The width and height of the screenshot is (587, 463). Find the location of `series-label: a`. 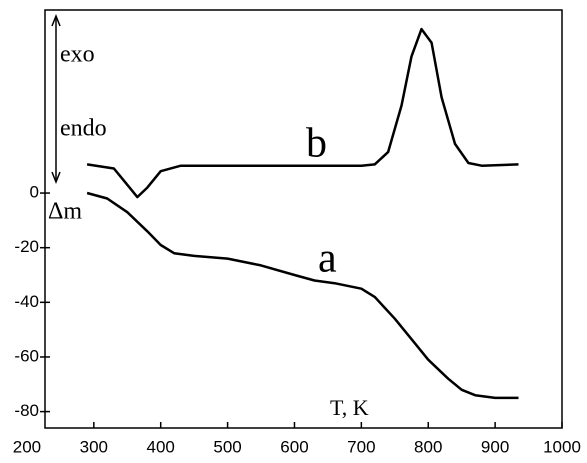

series-label: a is located at coordinates (327, 259).